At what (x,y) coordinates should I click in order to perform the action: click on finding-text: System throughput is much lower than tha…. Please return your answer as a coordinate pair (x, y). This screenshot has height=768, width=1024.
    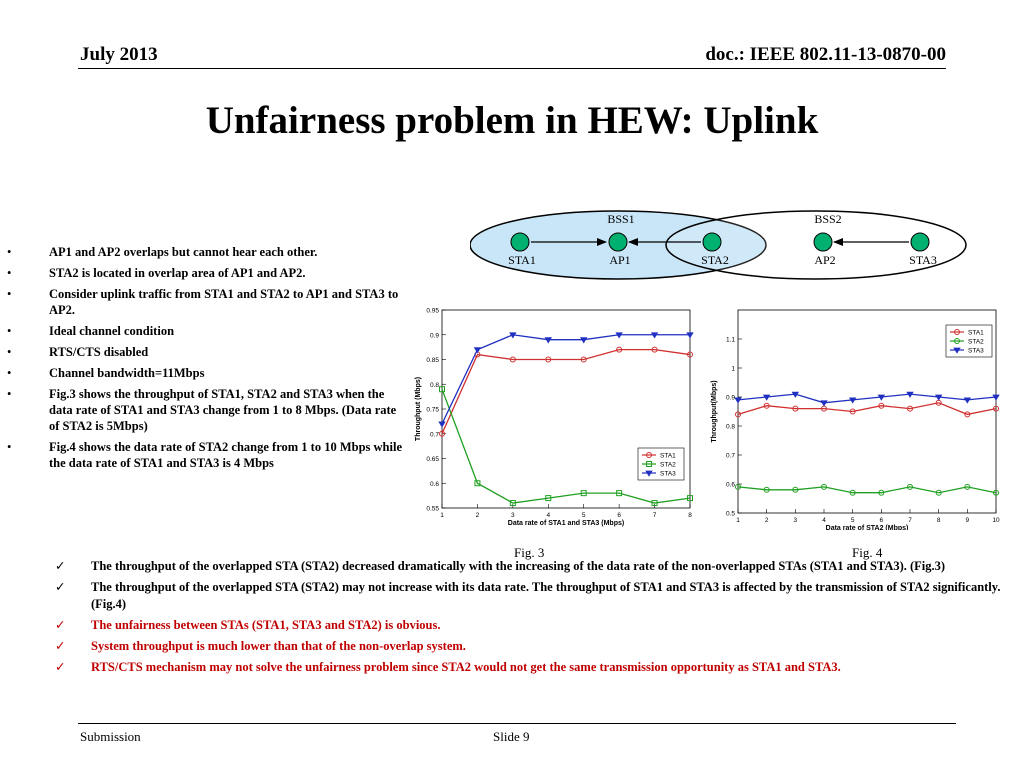
    Looking at the image, I should click on (278, 646).